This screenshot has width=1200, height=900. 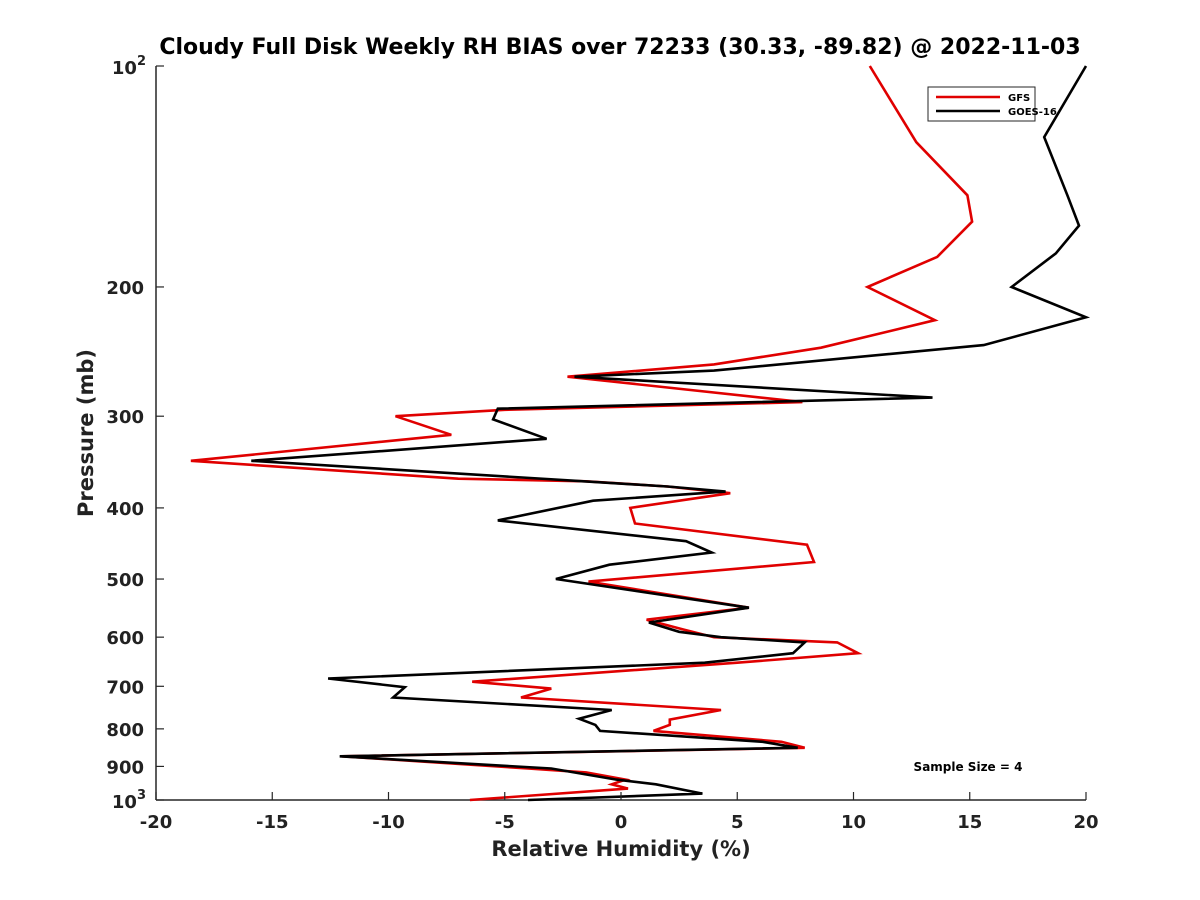 I want to click on y-tick-label: 10², so click(x=129, y=66).